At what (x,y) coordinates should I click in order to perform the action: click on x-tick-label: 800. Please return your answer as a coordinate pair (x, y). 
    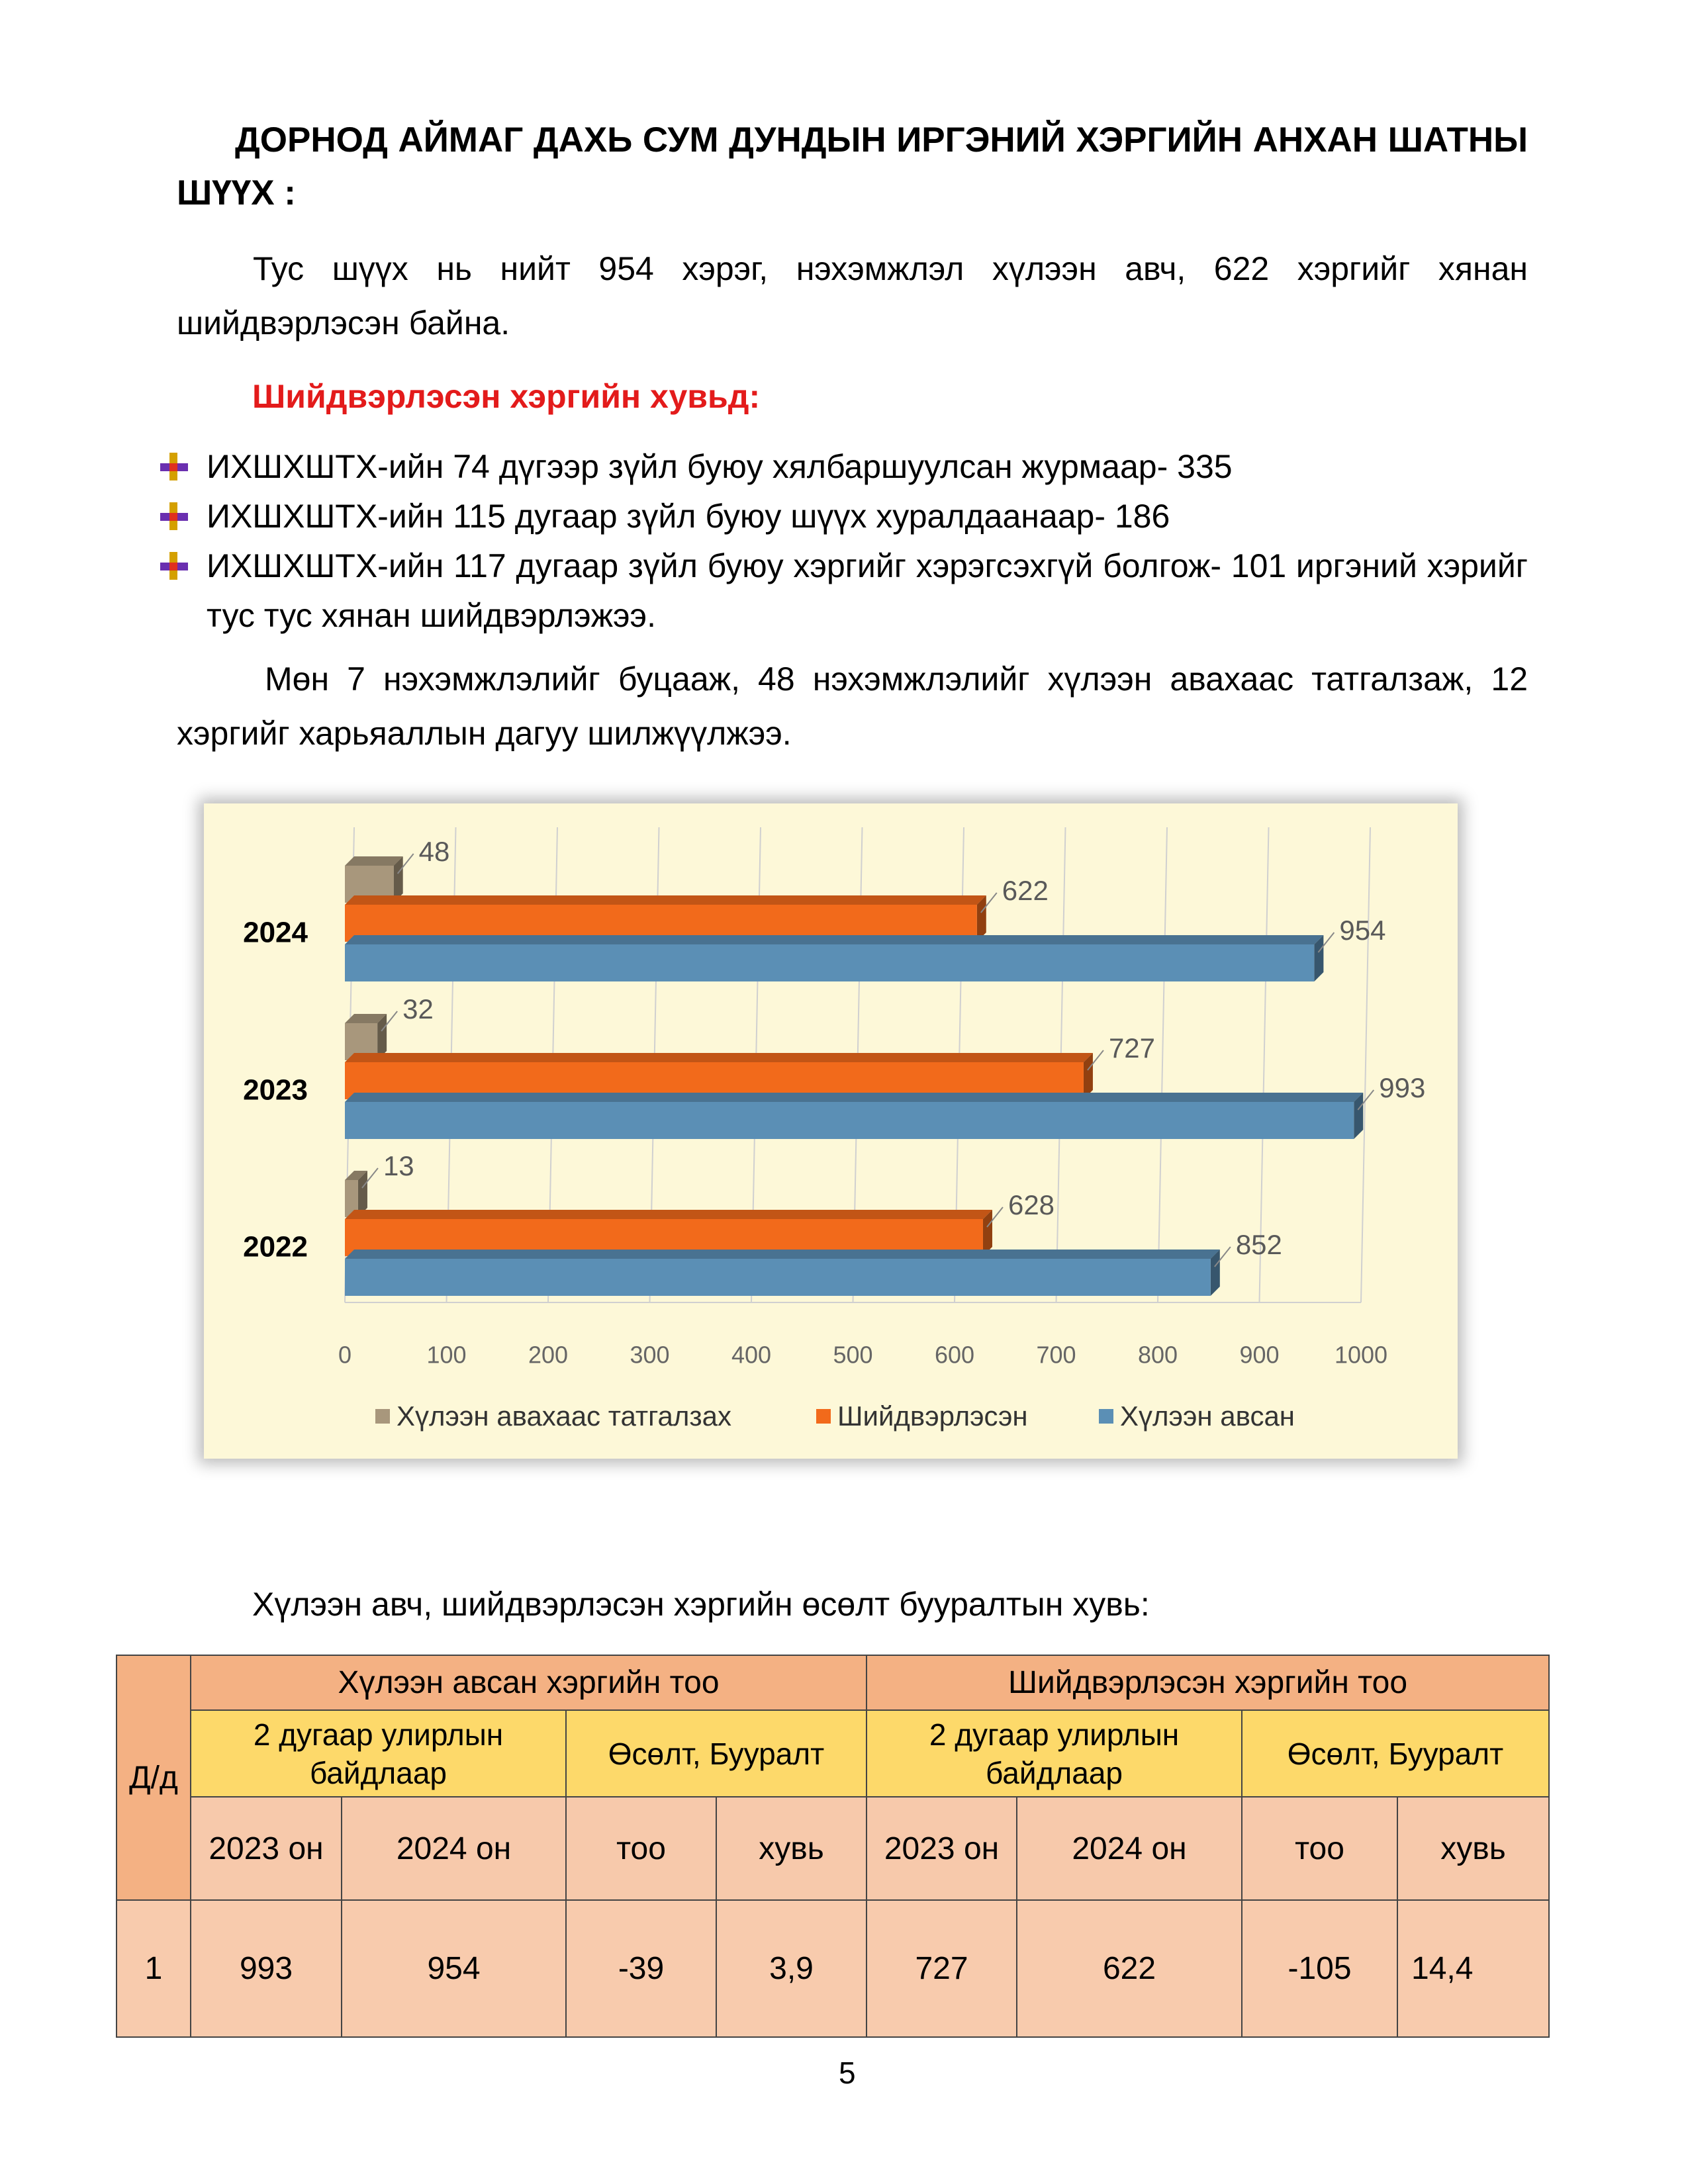
    Looking at the image, I should click on (1158, 1356).